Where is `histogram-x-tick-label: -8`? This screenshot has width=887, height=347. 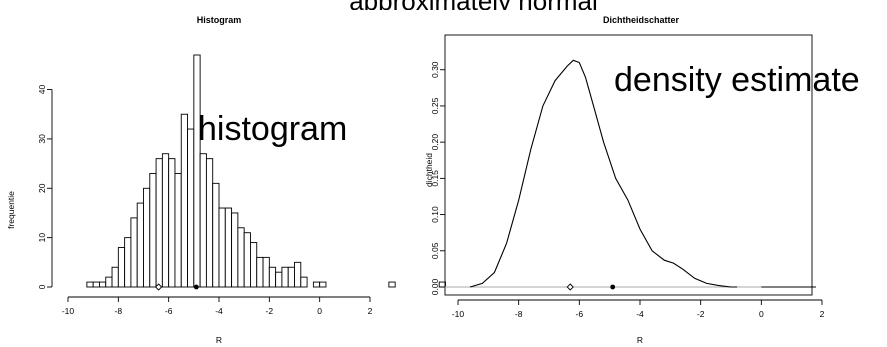 histogram-x-tick-label: -8 is located at coordinates (119, 311).